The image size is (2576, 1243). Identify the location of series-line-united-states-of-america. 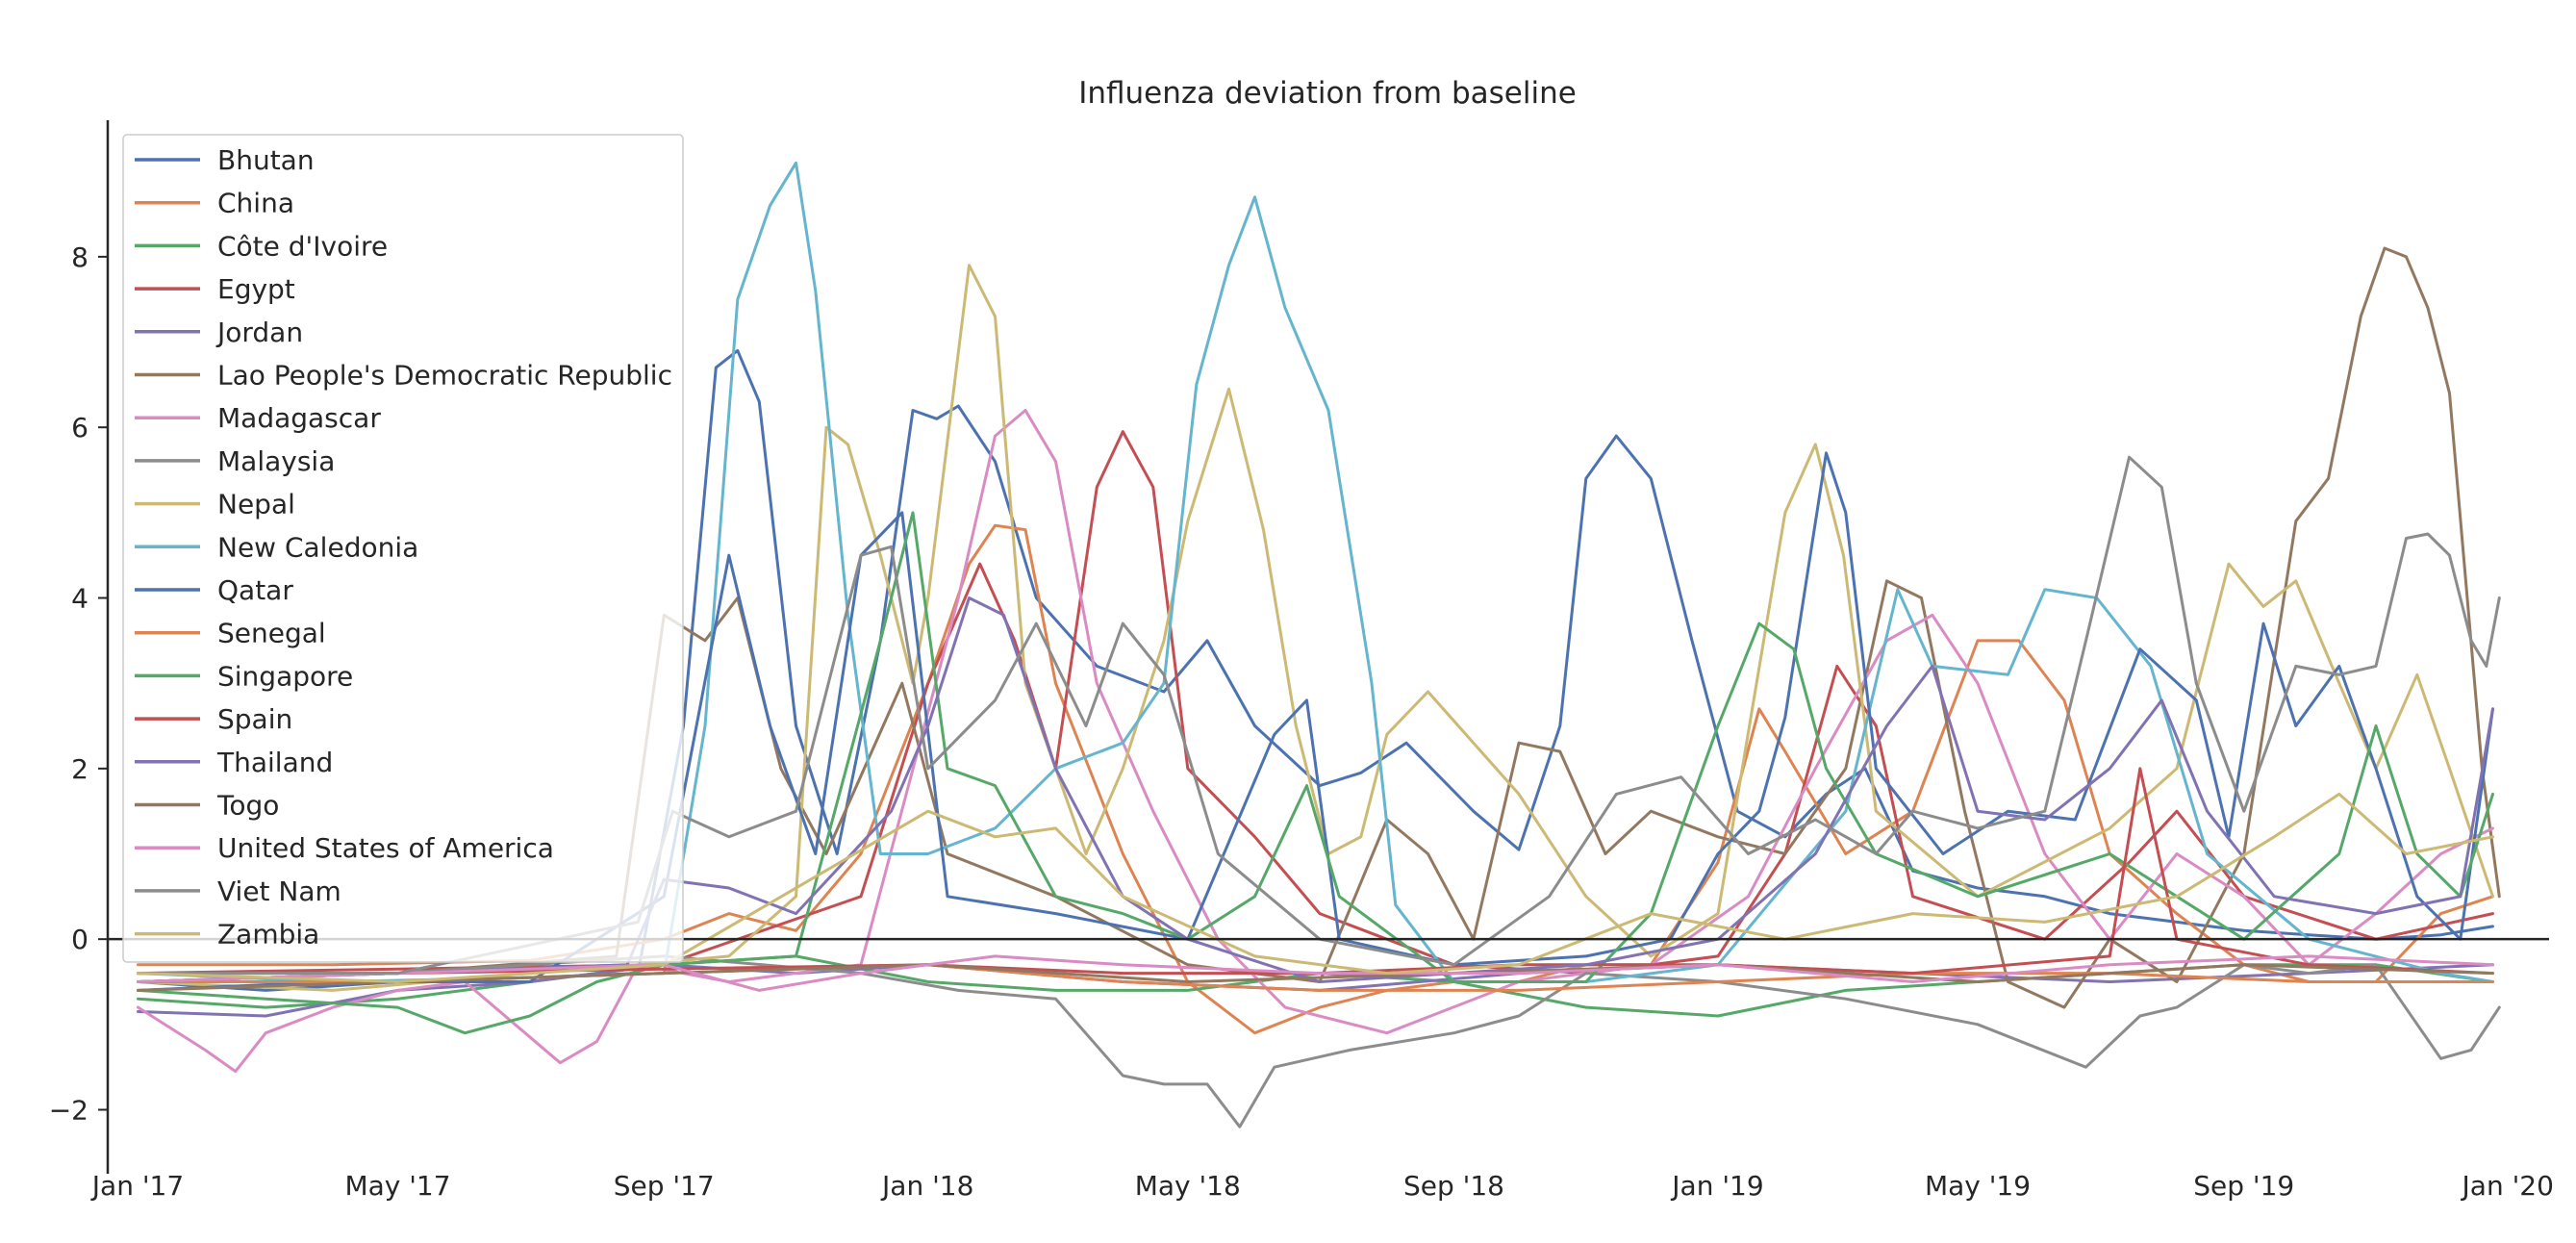
(1316, 973).